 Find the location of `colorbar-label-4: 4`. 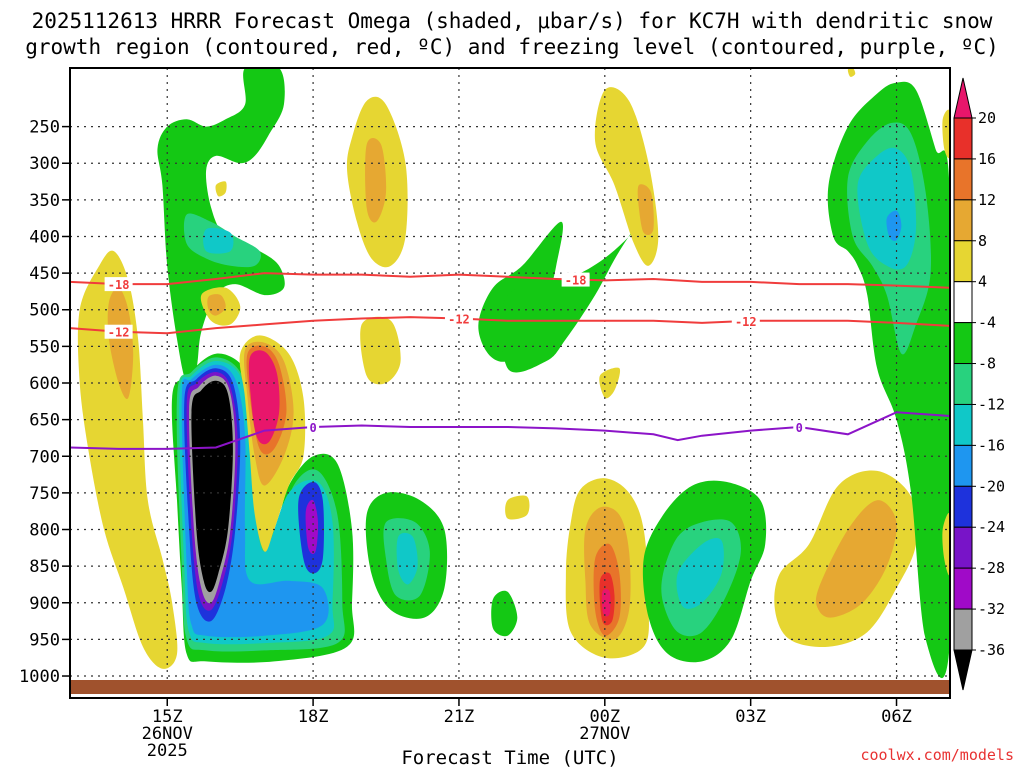

colorbar-label-4: 4 is located at coordinates (982, 282).